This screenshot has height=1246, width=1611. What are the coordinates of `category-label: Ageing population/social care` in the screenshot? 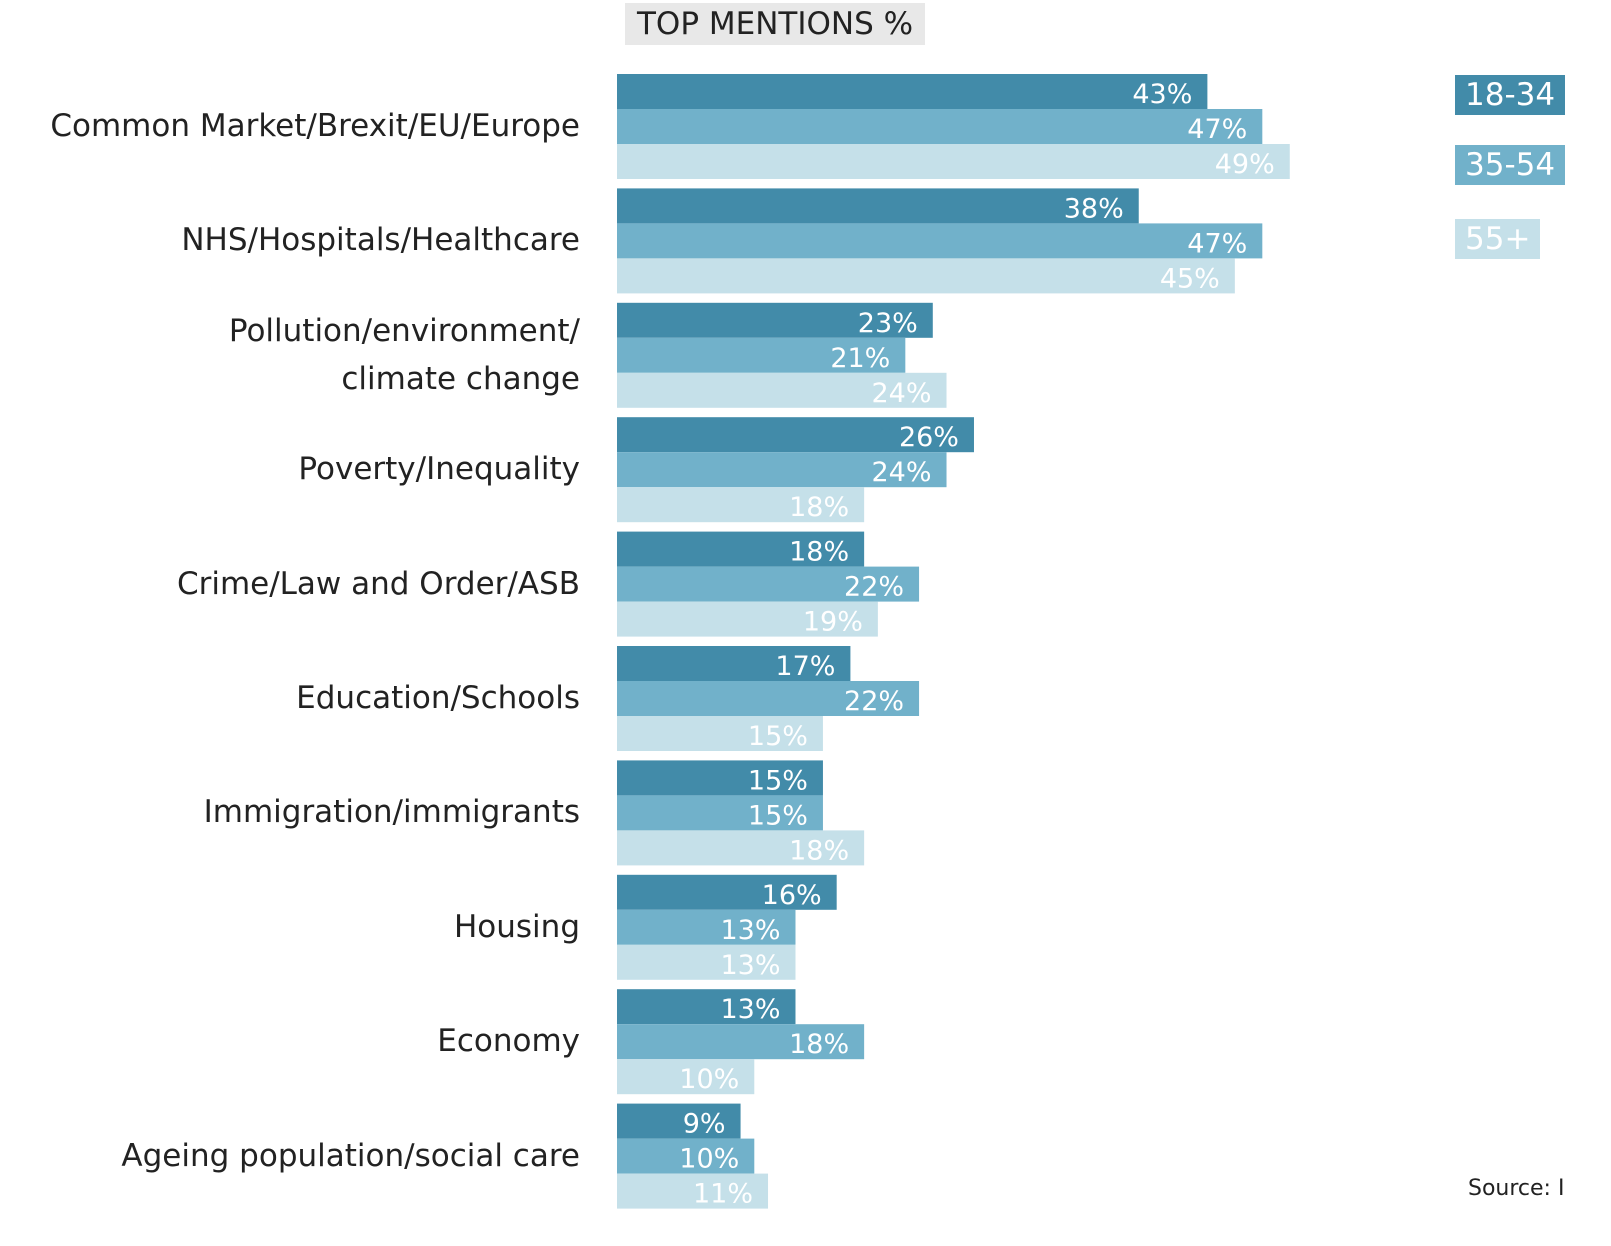 It's located at (350, 1155).